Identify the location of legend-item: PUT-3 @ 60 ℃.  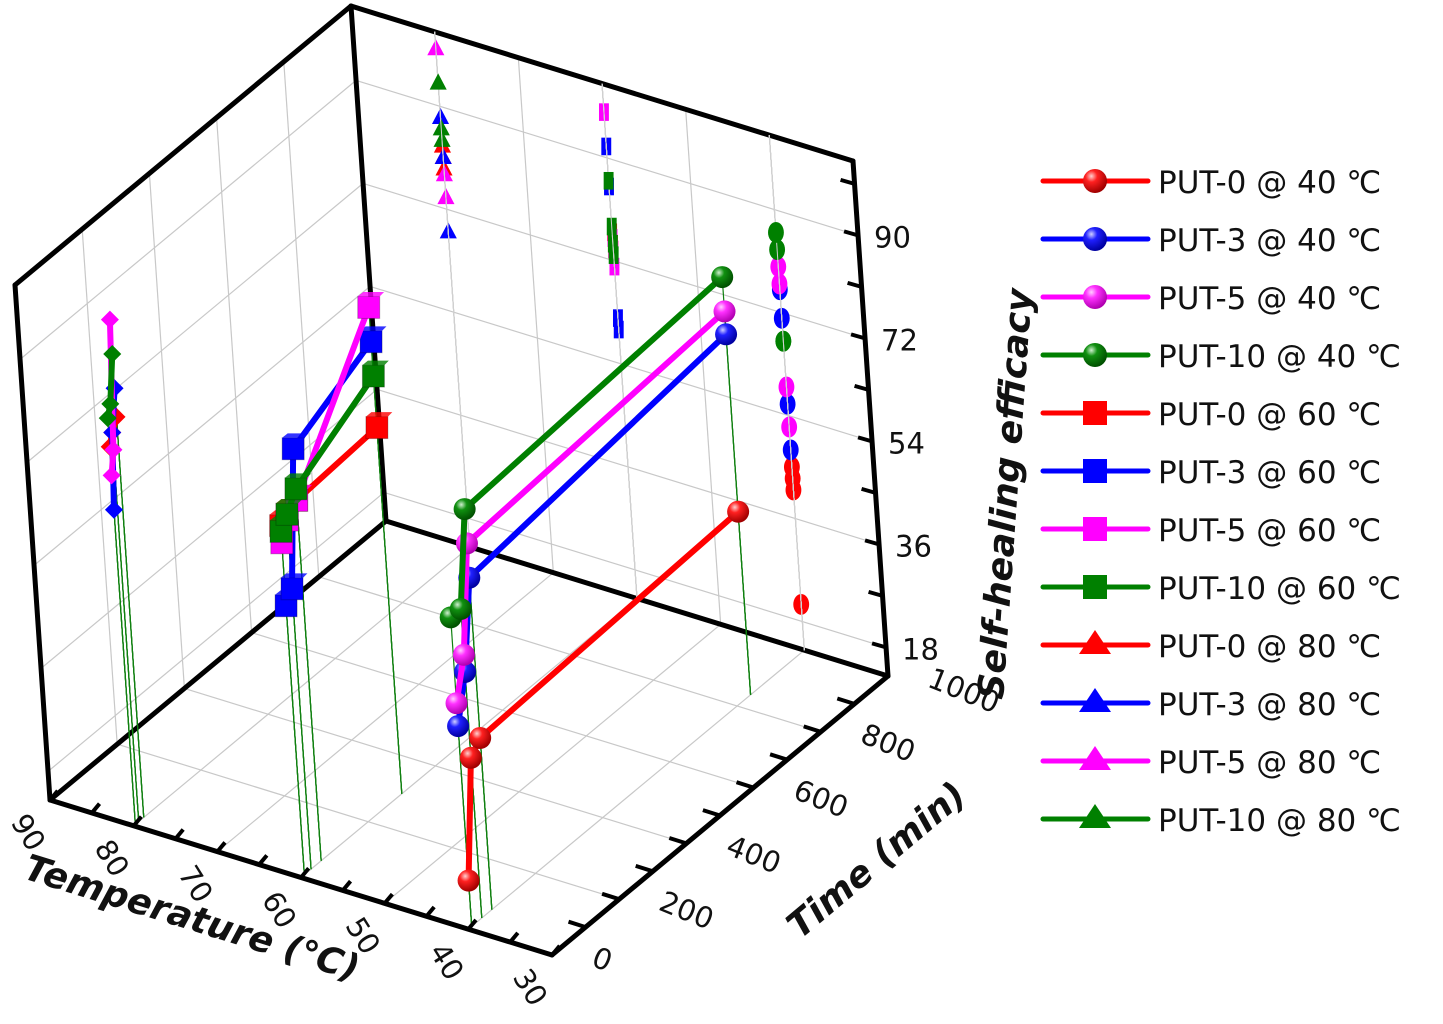
(1210, 473).